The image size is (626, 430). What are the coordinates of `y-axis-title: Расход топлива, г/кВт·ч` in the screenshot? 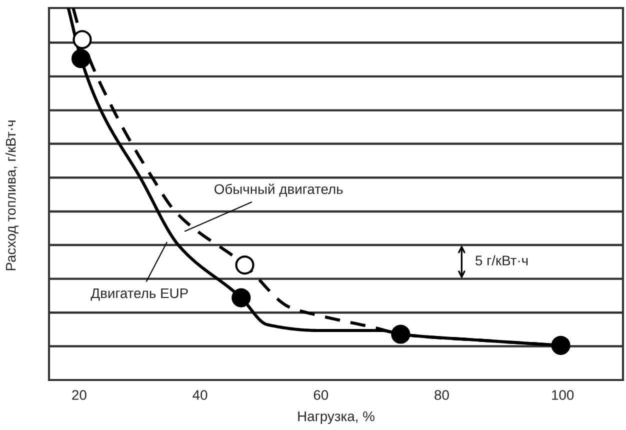 It's located at (12, 195).